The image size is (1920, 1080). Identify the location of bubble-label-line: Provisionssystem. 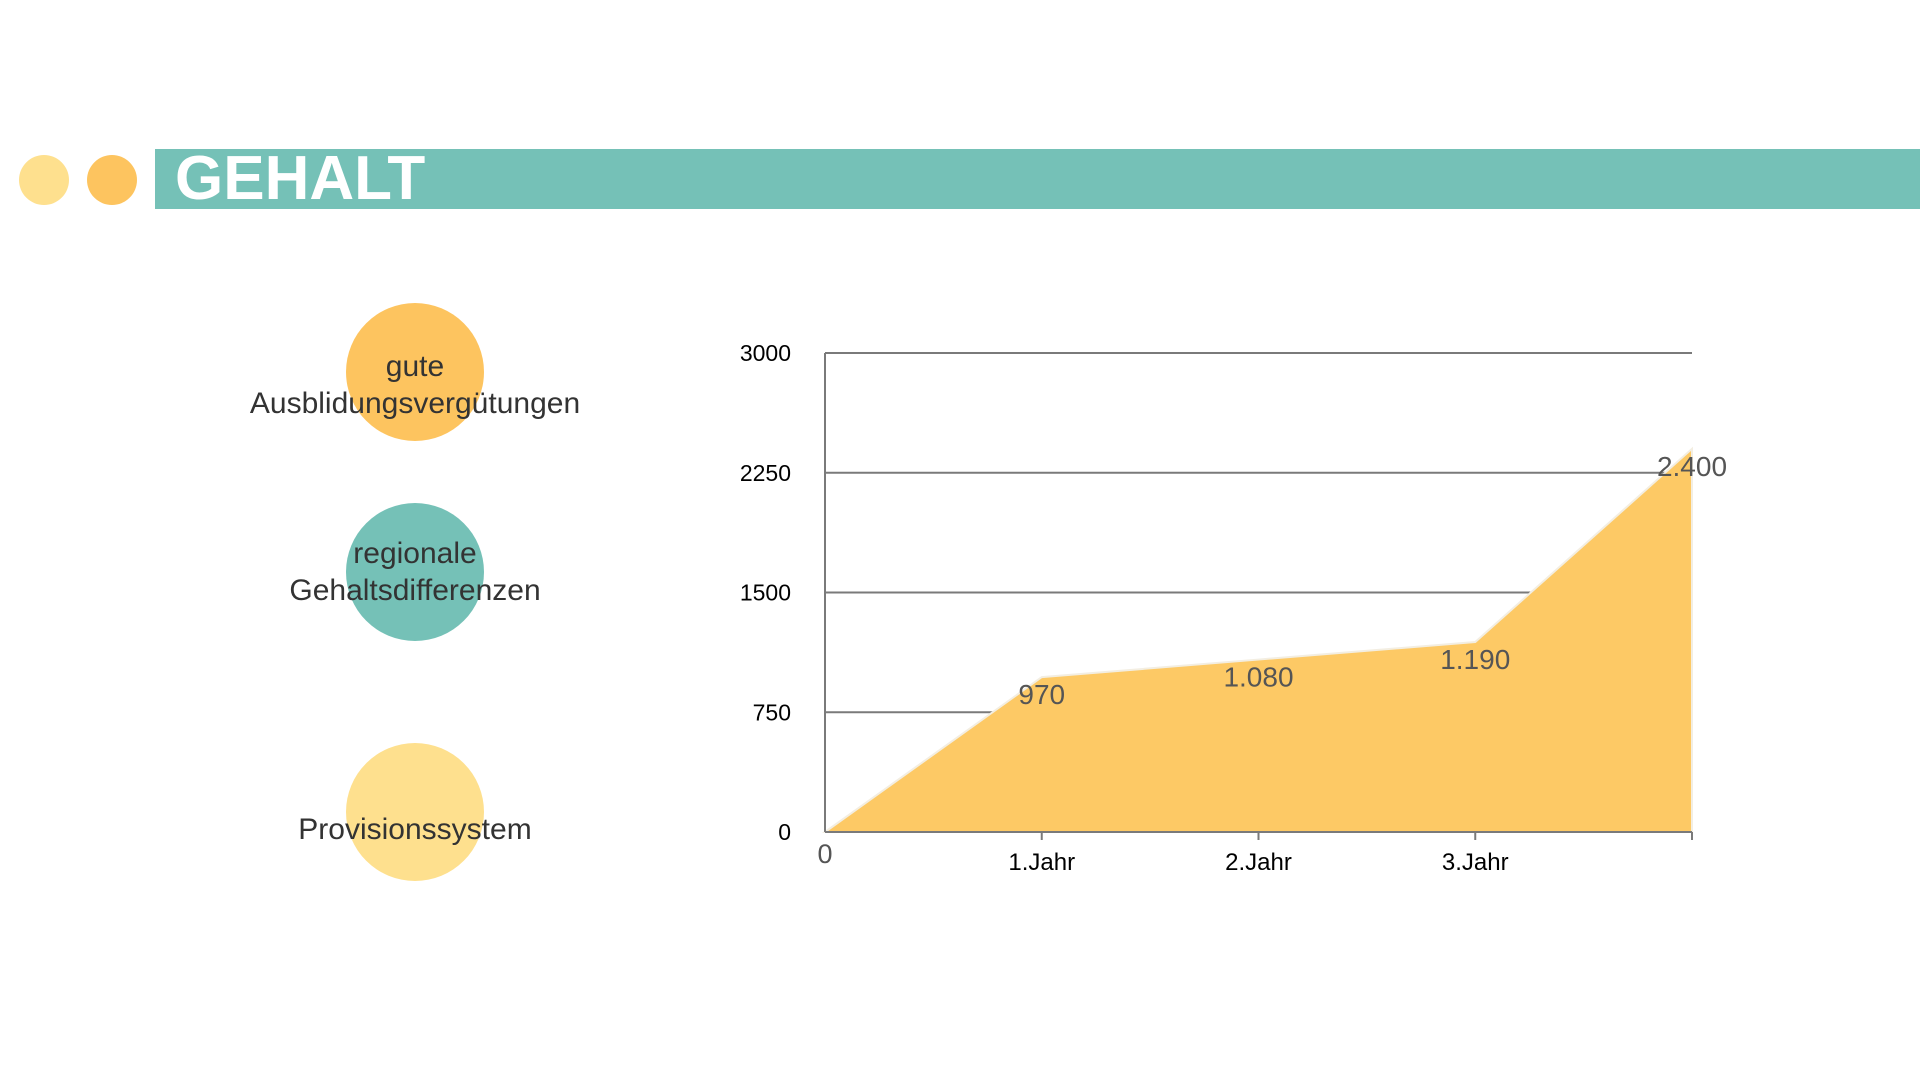
(415, 829).